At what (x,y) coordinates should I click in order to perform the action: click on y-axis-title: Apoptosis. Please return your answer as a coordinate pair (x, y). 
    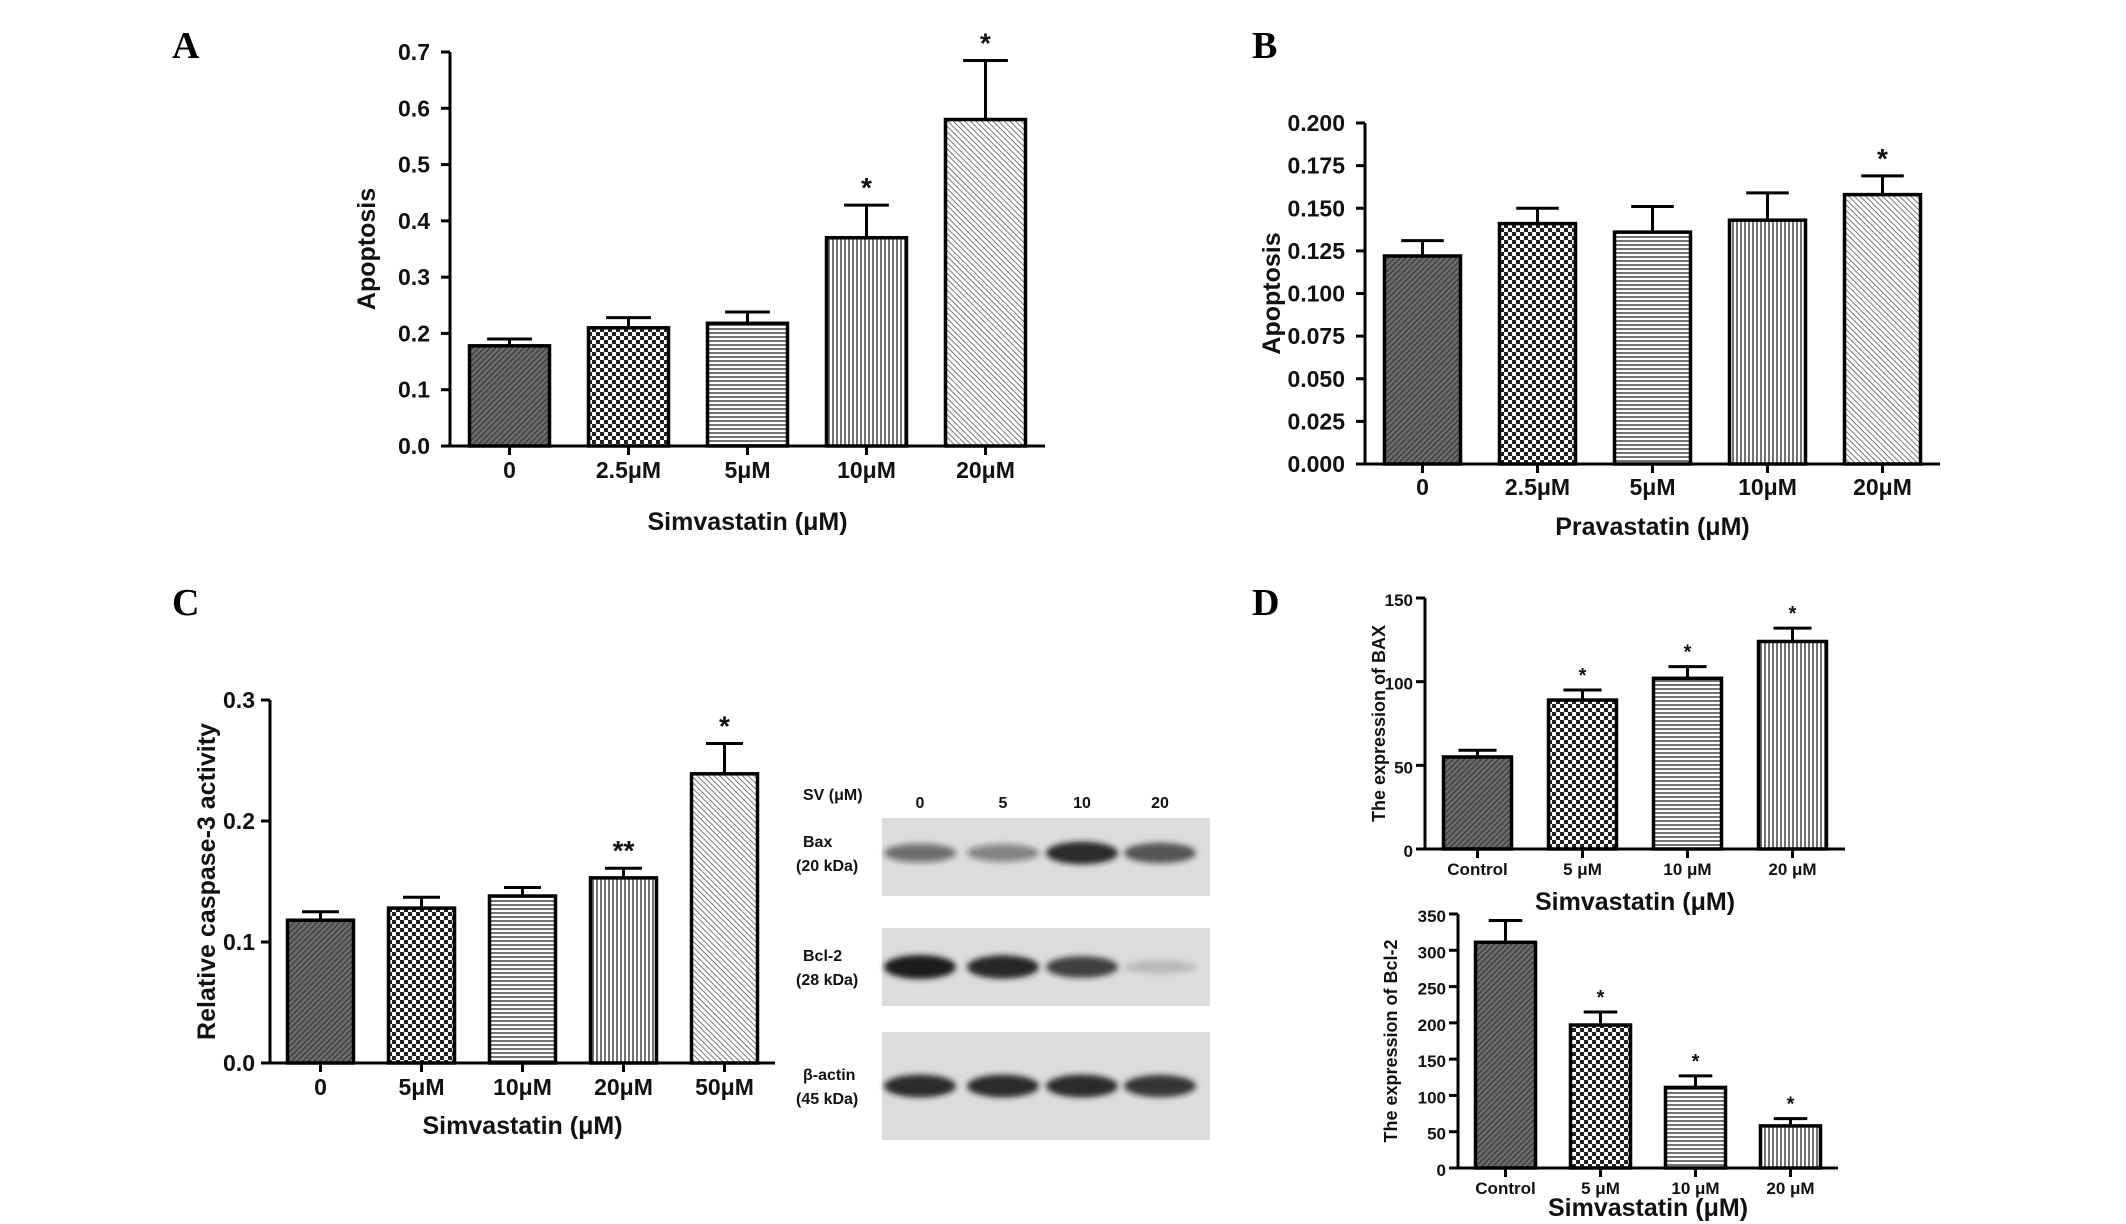
    Looking at the image, I should click on (367, 249).